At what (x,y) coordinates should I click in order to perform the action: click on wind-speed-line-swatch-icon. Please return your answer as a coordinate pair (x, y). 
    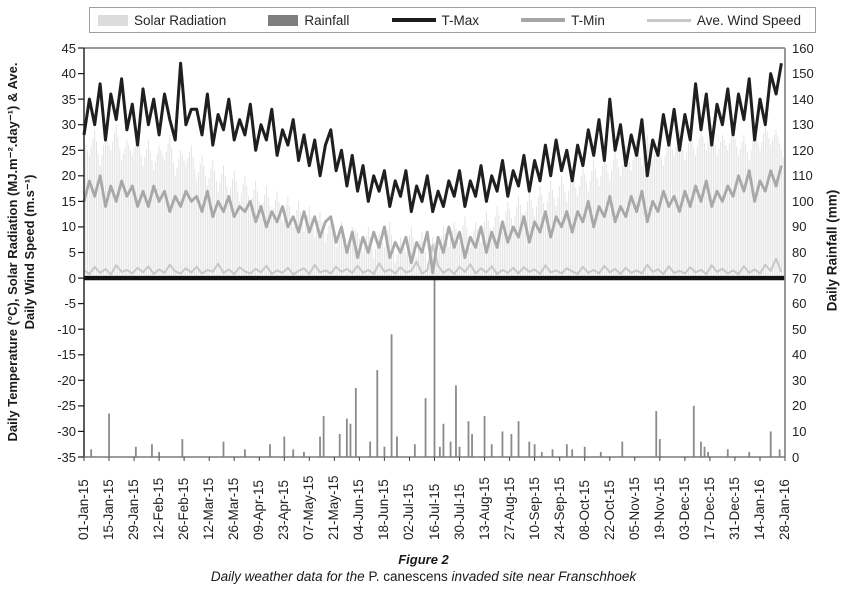
    Looking at the image, I should click on (668, 20).